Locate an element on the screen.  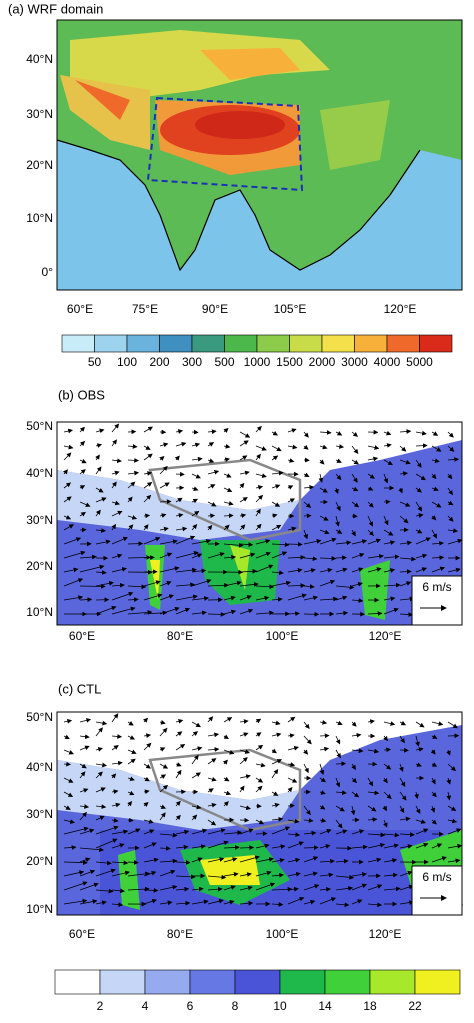
colorbar-label: 22 is located at coordinates (415, 1006).